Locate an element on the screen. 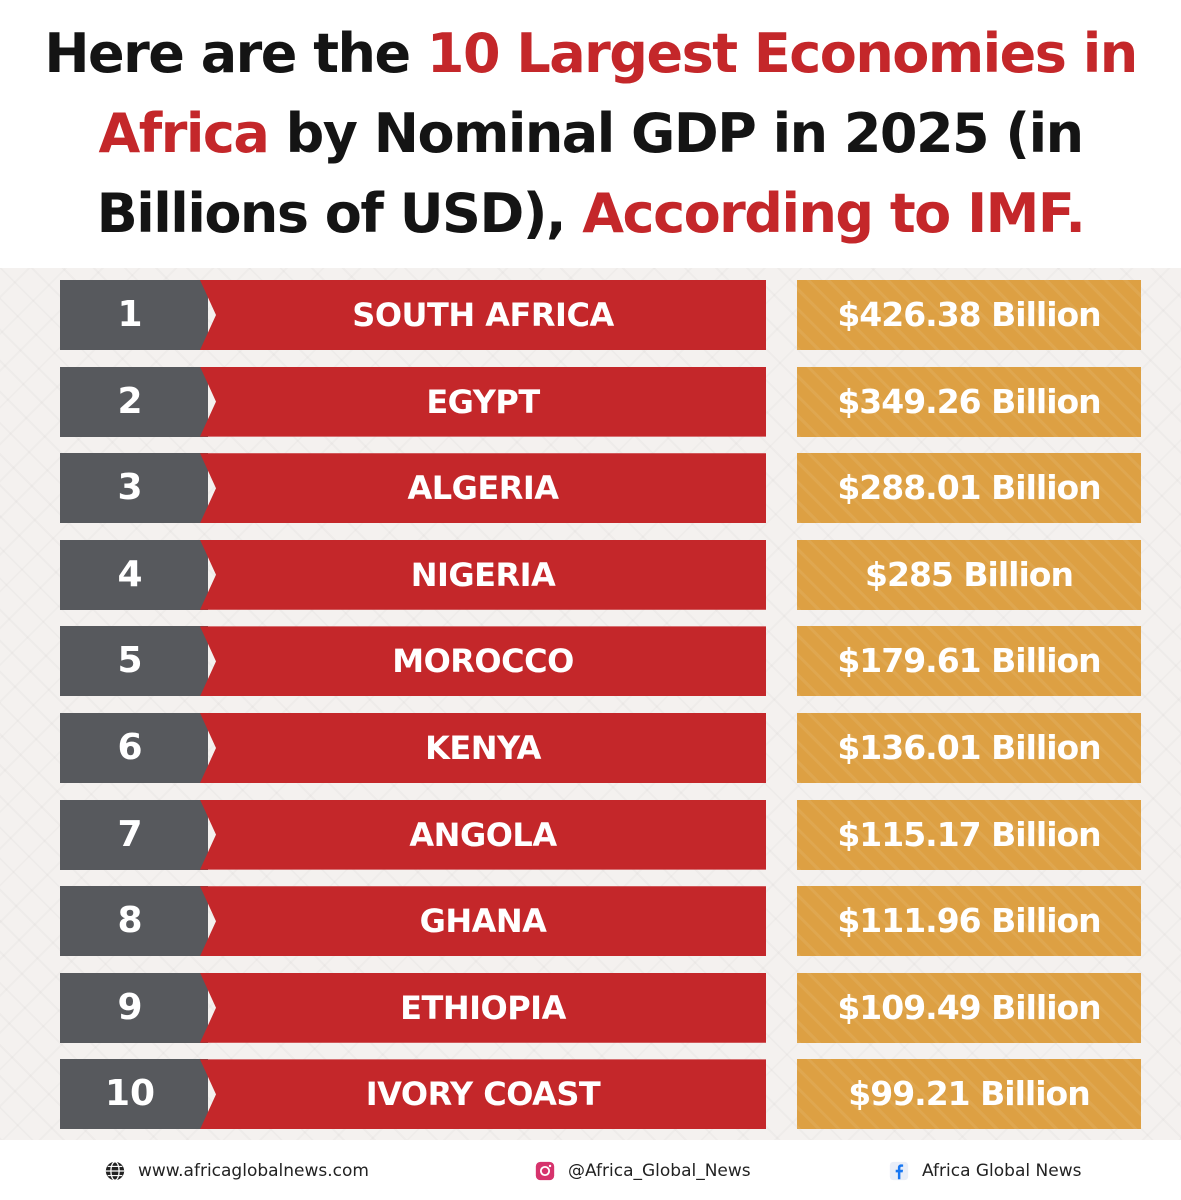 This screenshot has width=1181, height=1200. rank-number: 1 is located at coordinates (134, 315).